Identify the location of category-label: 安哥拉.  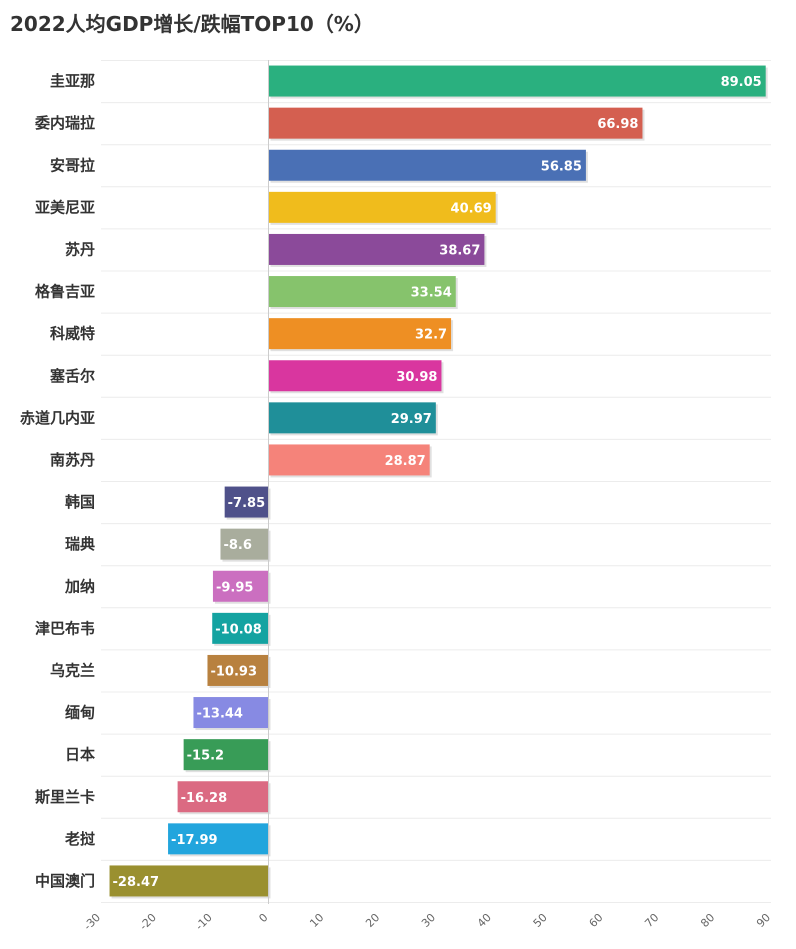
(72, 165).